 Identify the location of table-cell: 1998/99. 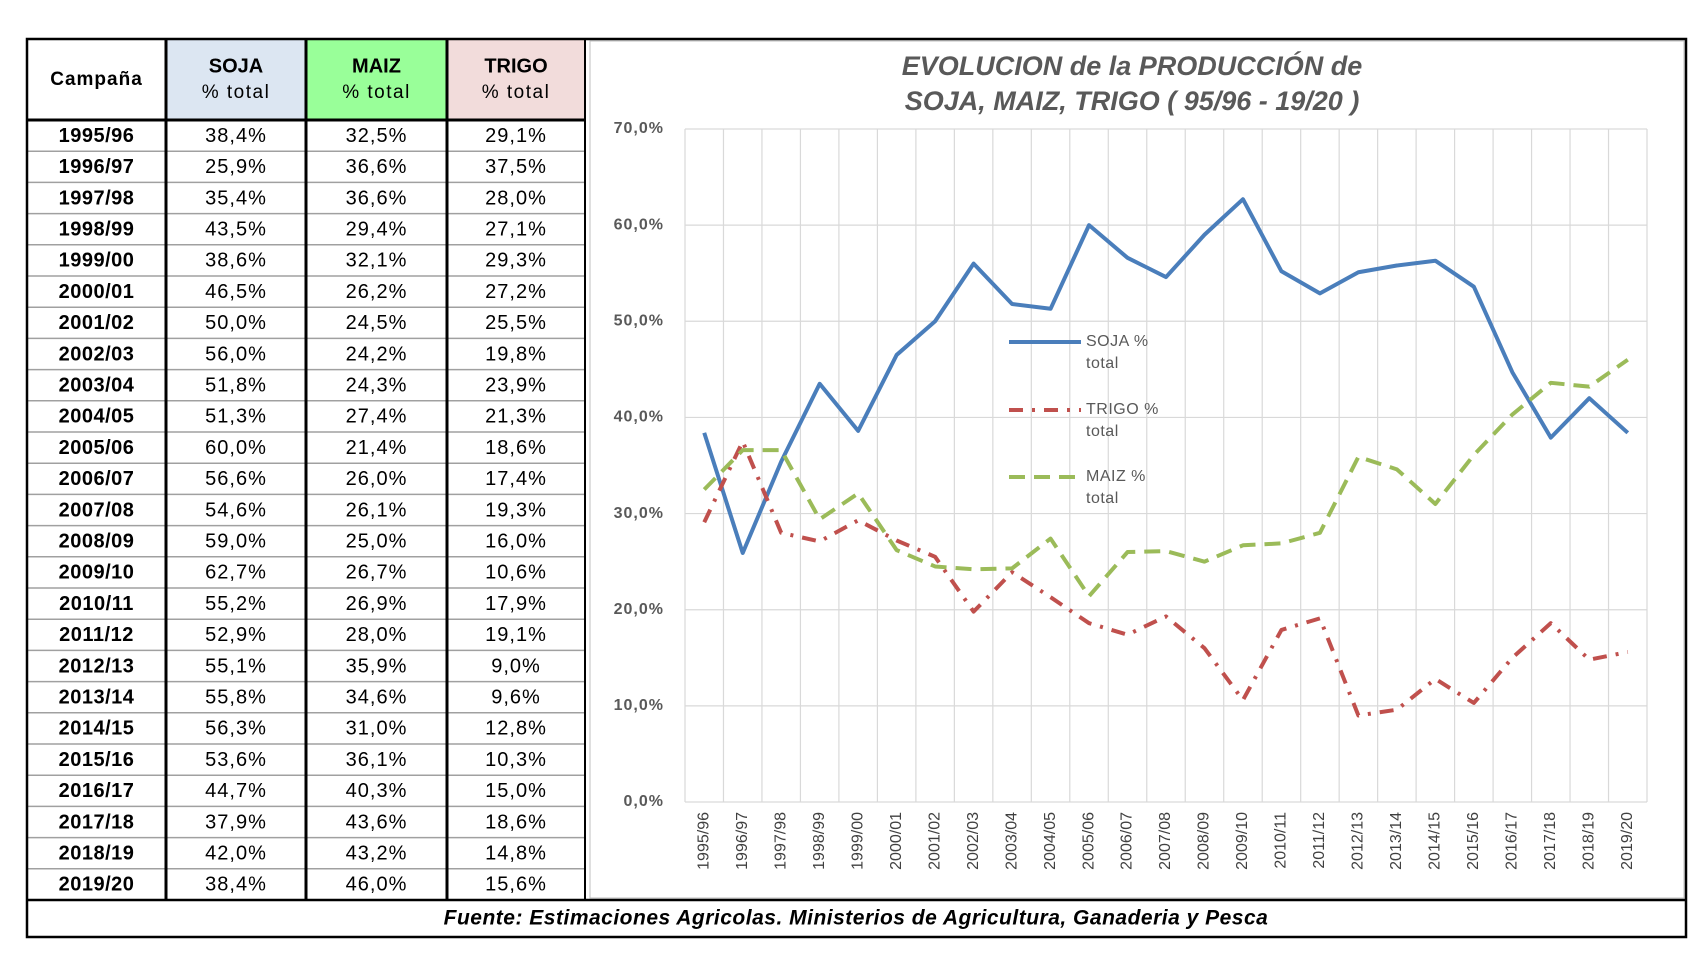
(97, 229).